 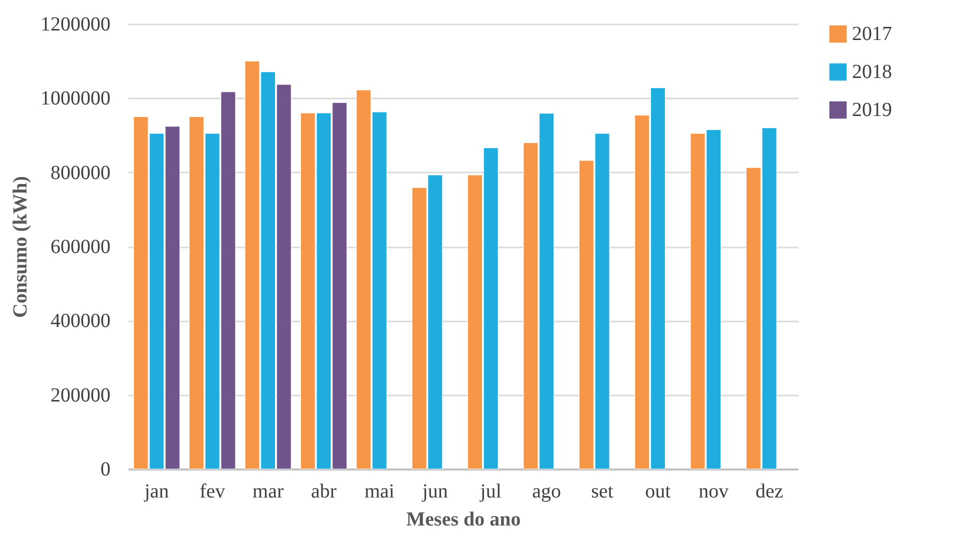 I want to click on x-axis-title: Meses do ano, so click(x=463, y=519).